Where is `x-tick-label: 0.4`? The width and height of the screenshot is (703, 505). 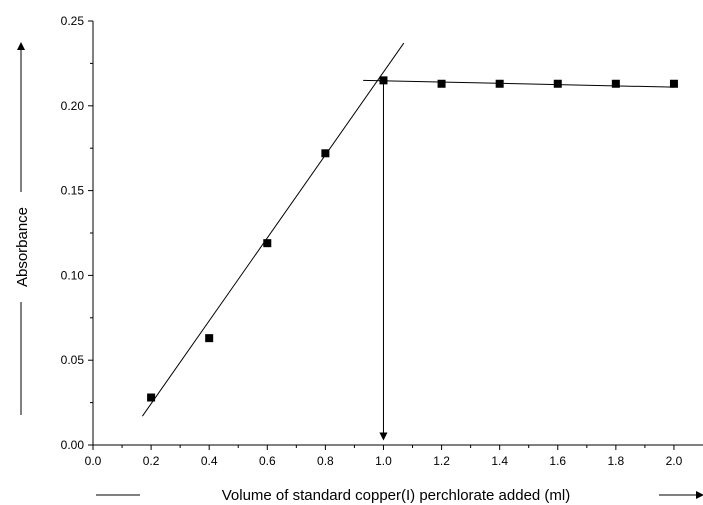 x-tick-label: 0.4 is located at coordinates (209, 461).